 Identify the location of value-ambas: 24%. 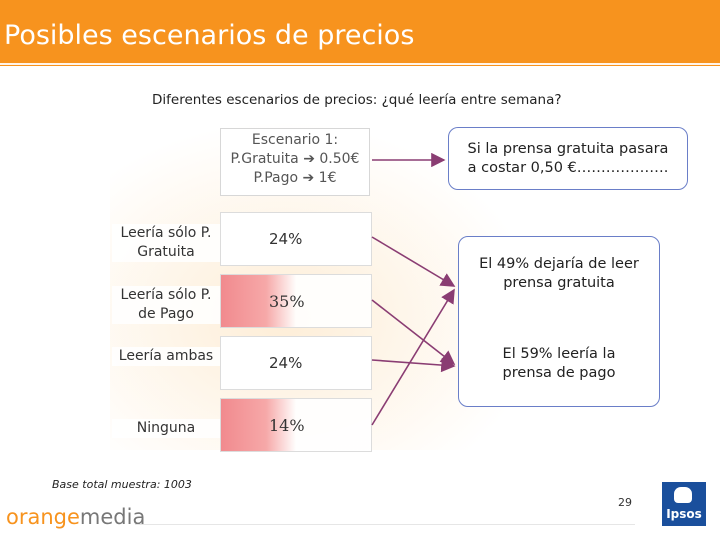
(286, 363).